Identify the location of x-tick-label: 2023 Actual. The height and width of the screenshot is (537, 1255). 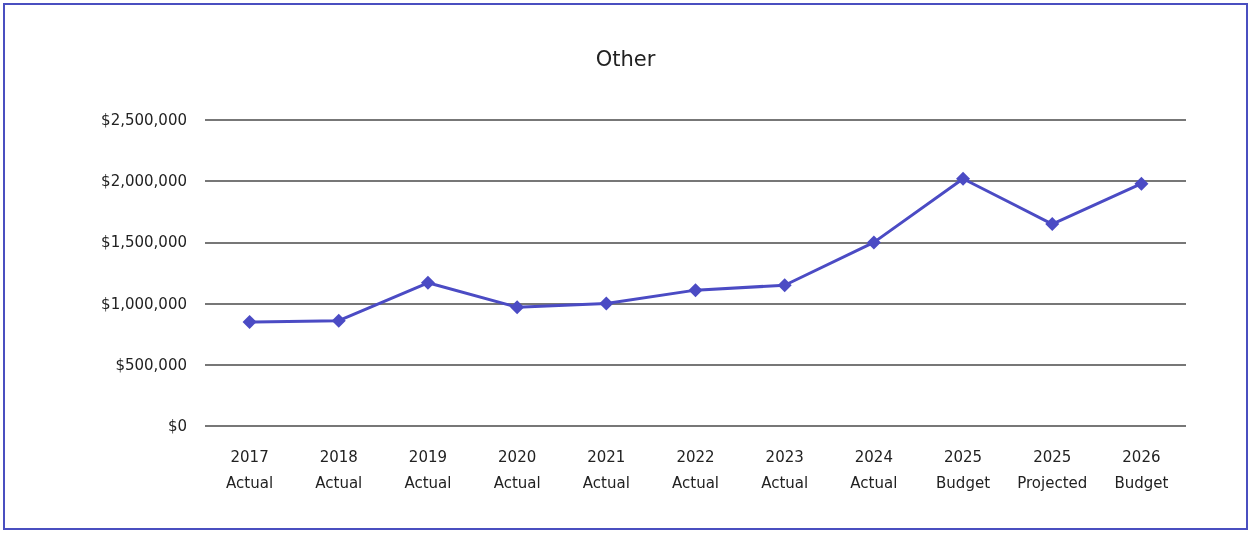
(785, 470).